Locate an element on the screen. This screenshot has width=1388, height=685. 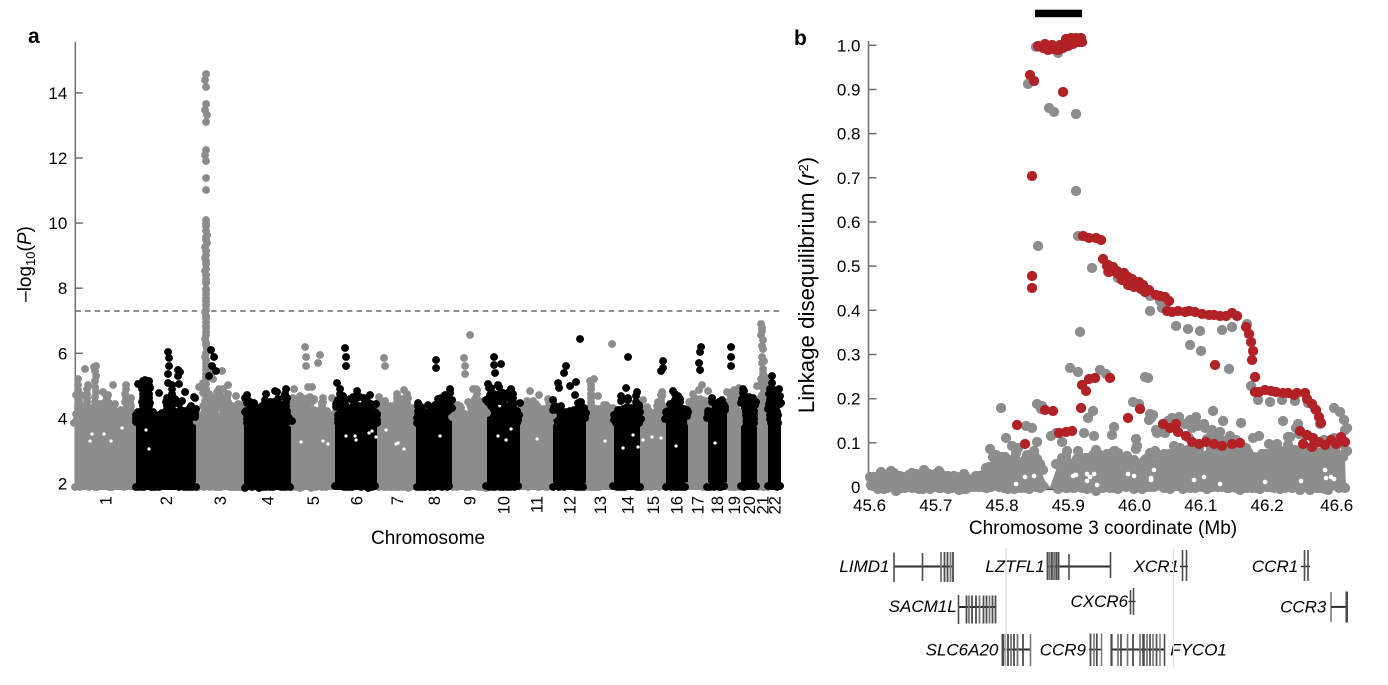
svg-text: CCR3 is located at coordinates (1303, 606).